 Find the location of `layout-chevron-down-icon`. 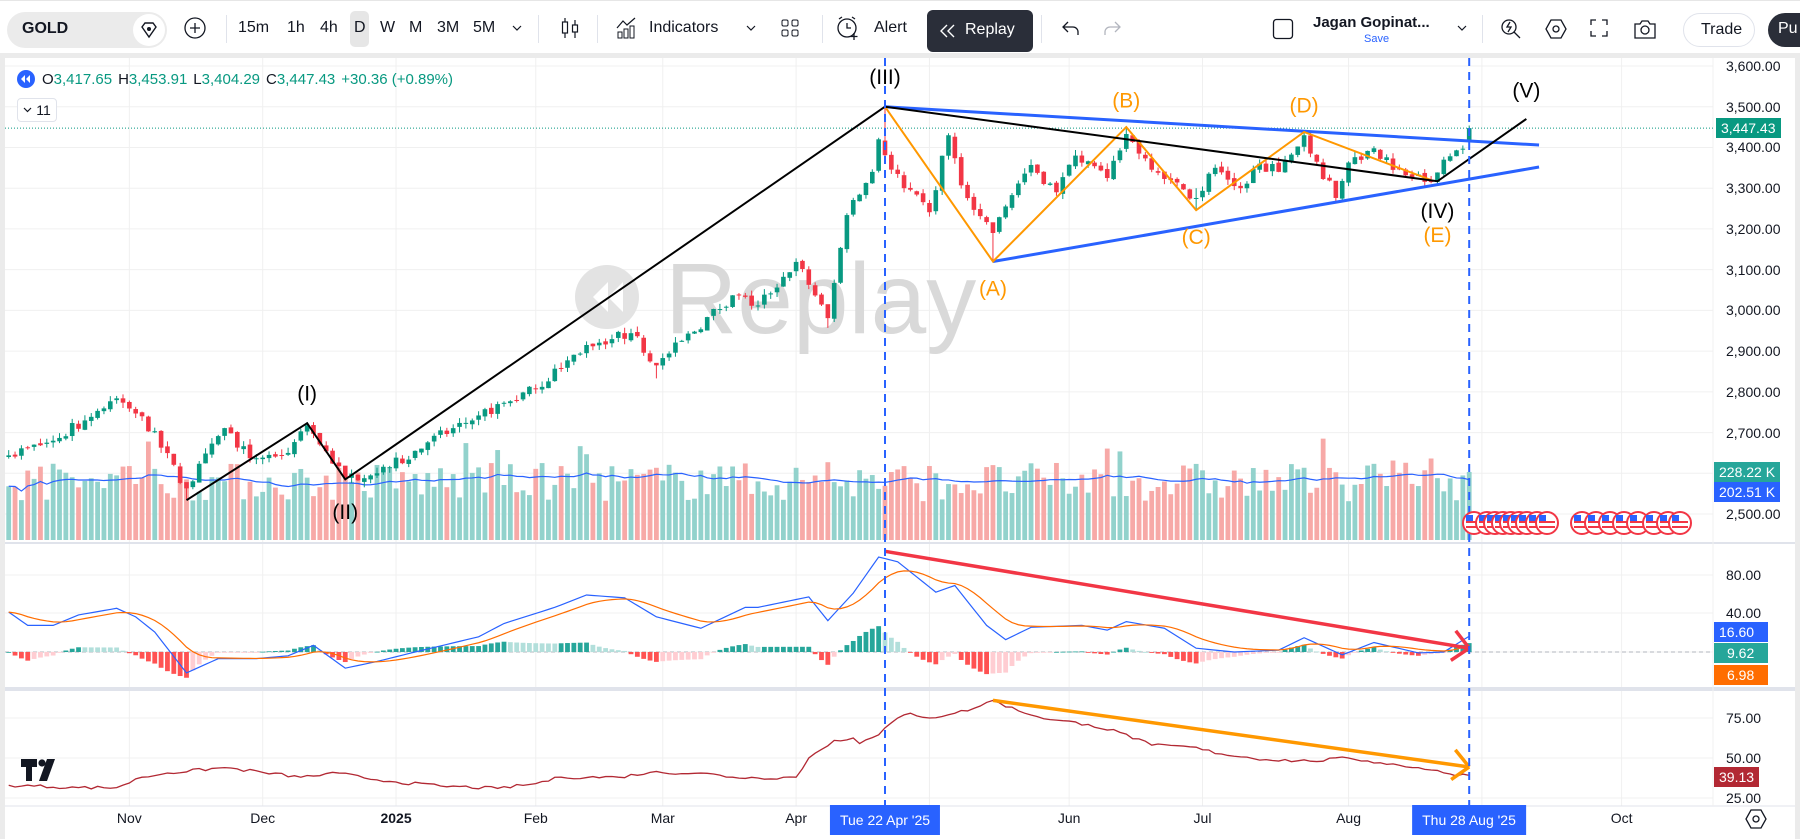

layout-chevron-down-icon is located at coordinates (1462, 28).